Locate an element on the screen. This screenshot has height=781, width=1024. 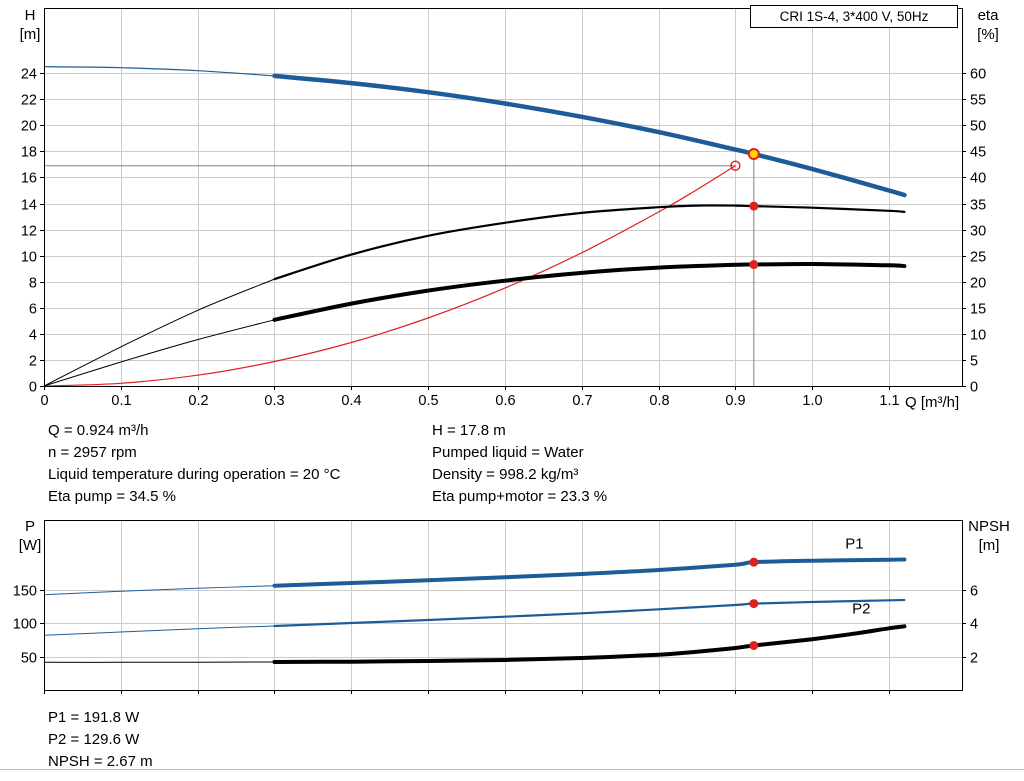
curve-head-min-flow is located at coordinates (159, 71).